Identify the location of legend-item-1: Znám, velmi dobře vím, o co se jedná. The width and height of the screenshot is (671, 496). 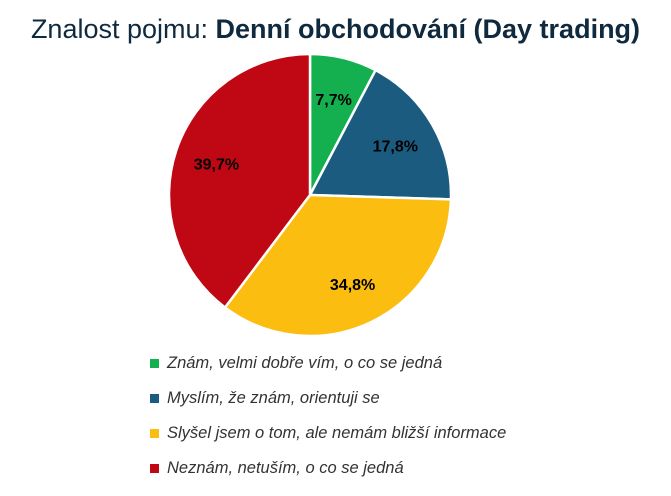
(328, 363).